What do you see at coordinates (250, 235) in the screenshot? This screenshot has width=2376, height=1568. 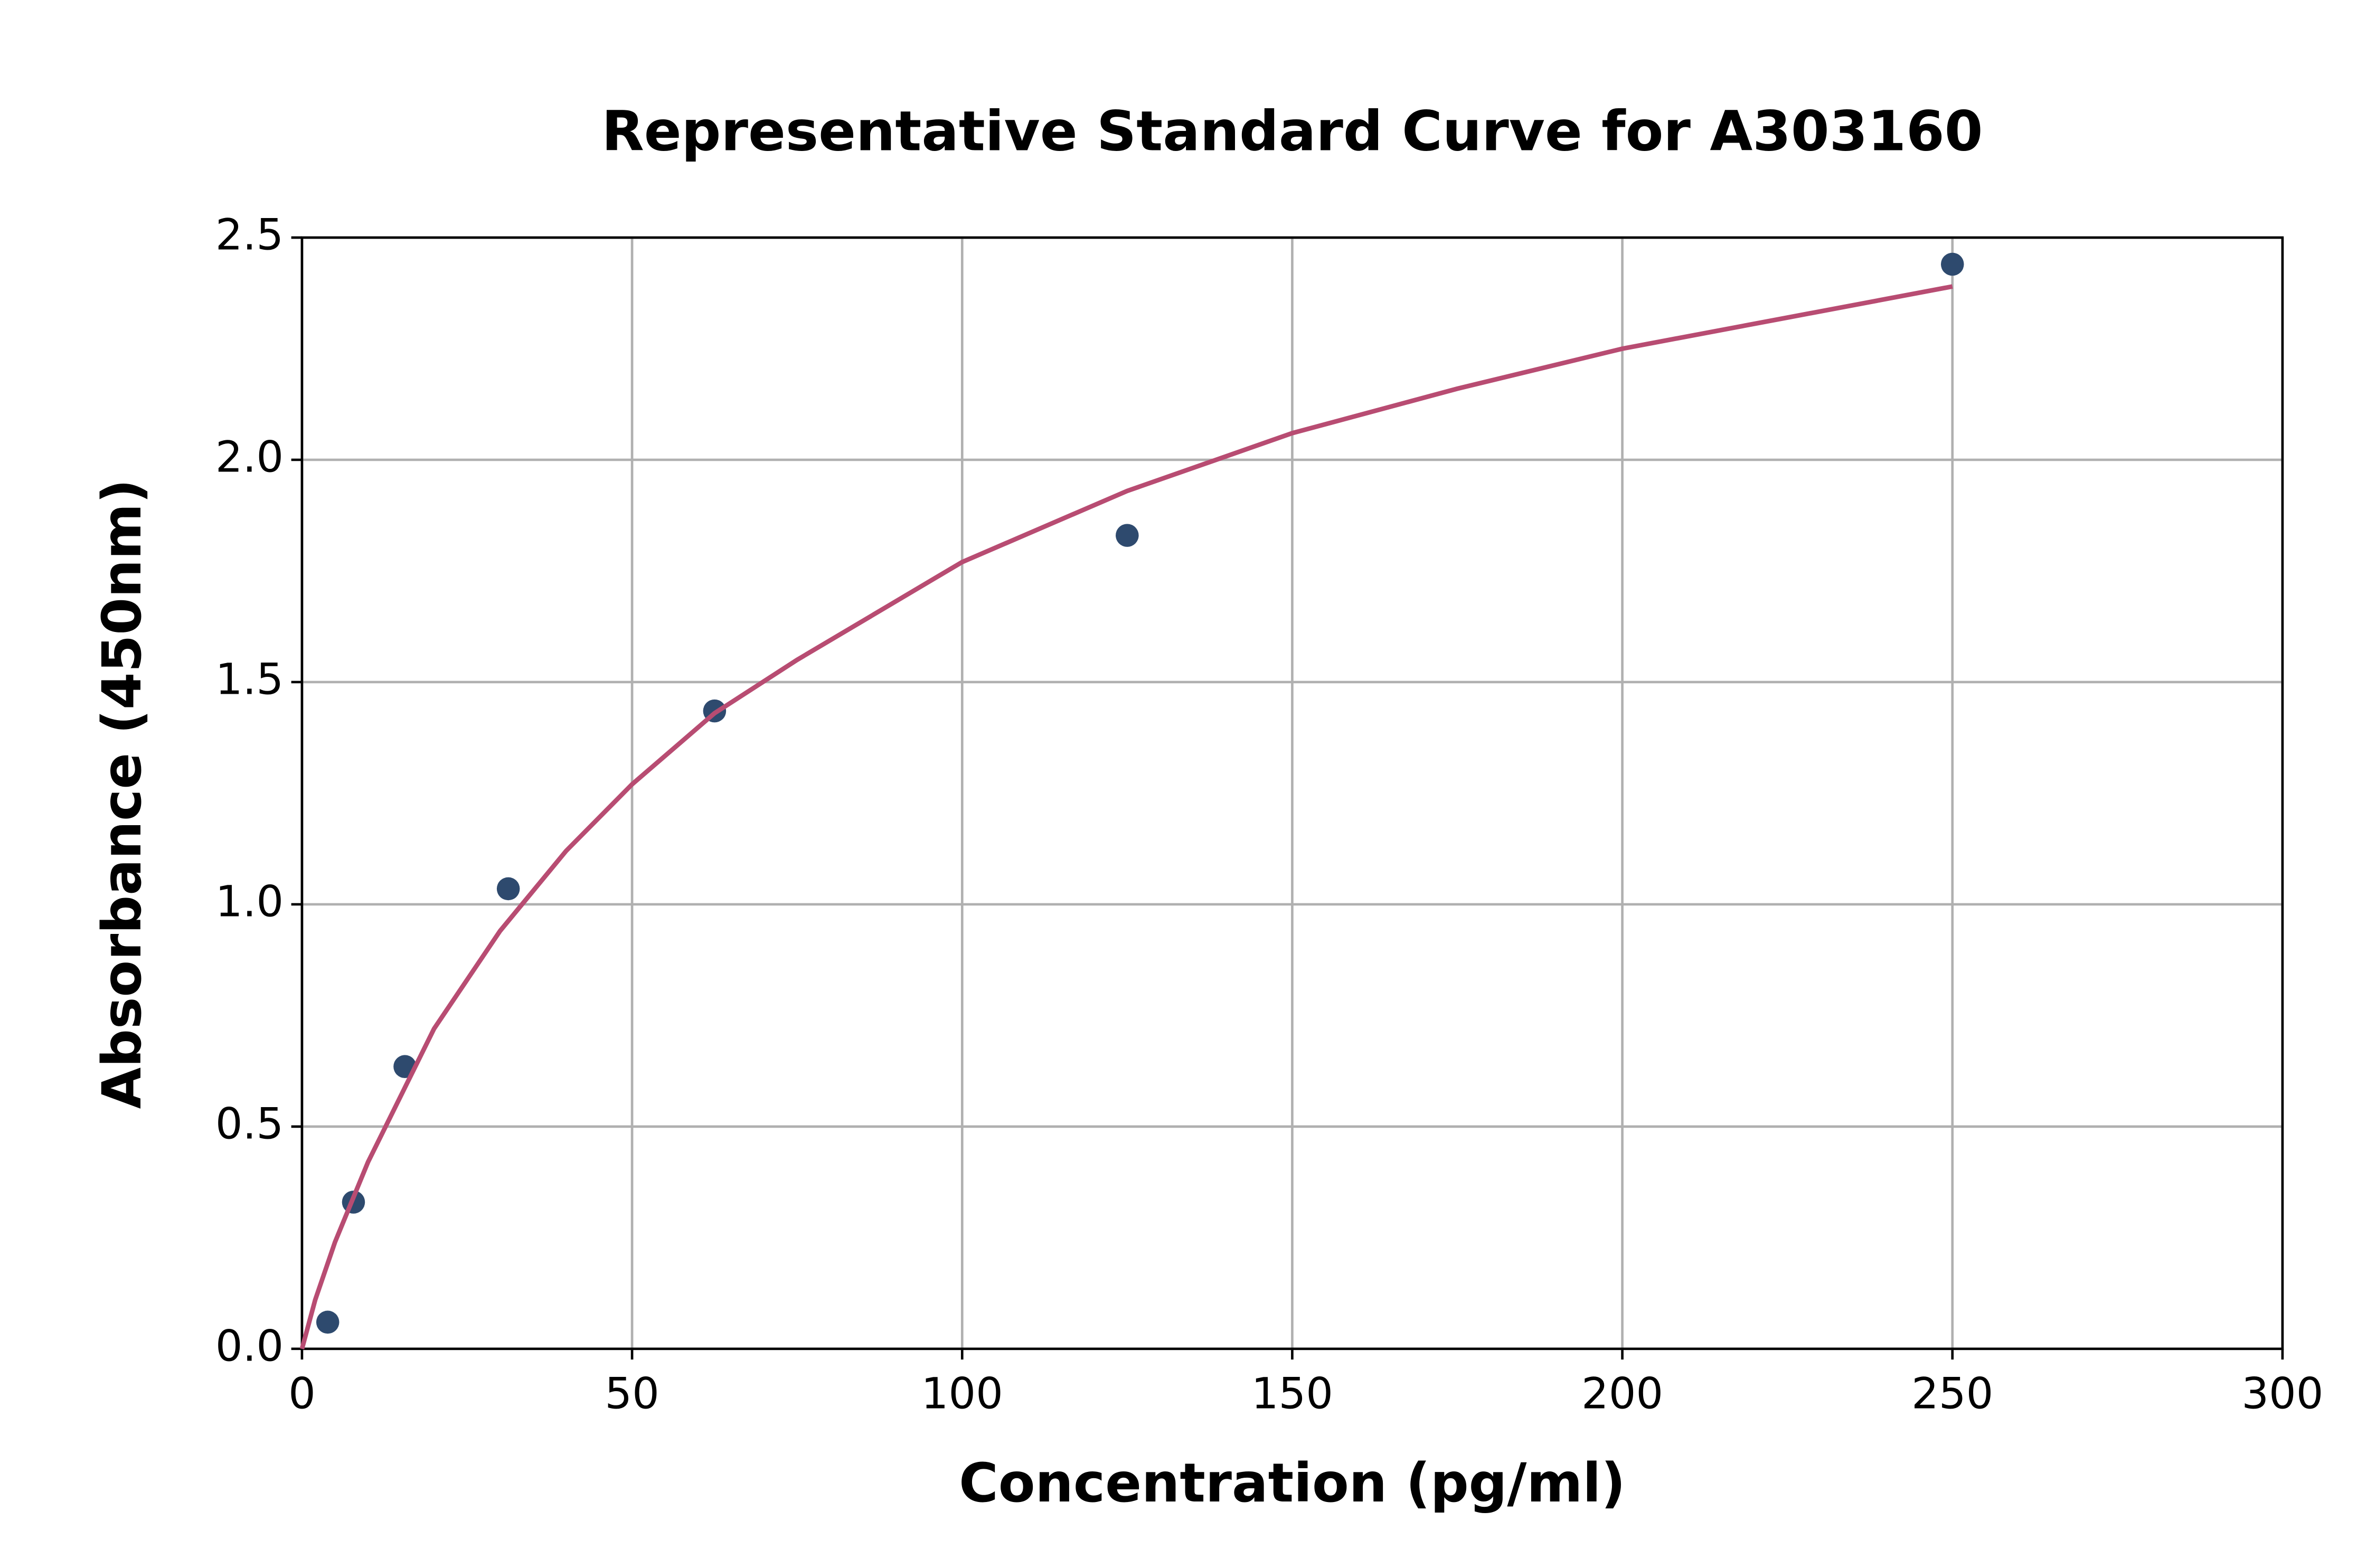 I see `y-tick-label: 2.5` at bounding box center [250, 235].